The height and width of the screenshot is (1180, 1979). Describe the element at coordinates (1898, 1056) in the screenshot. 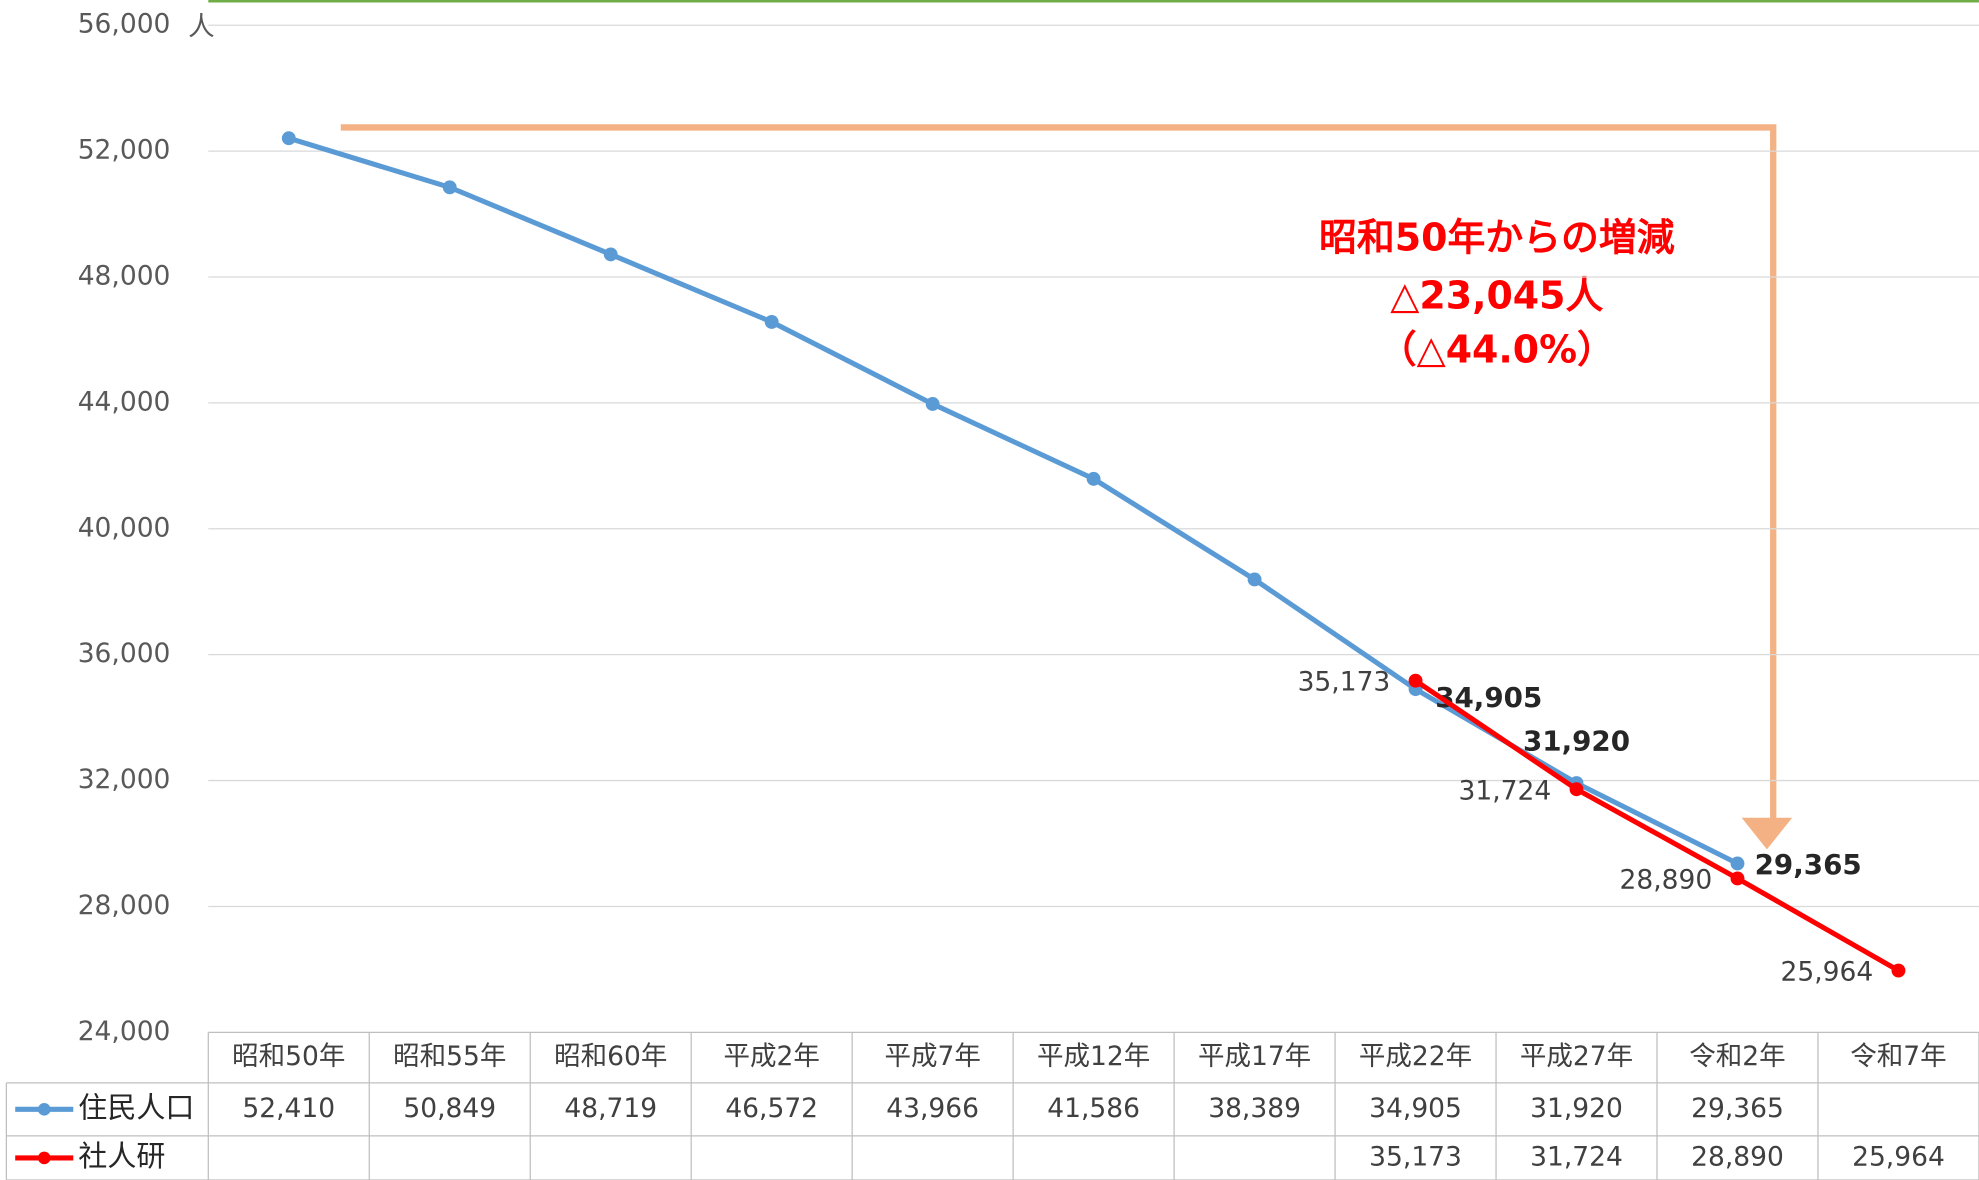

I see `x-tick-label: 令和7年` at that location.